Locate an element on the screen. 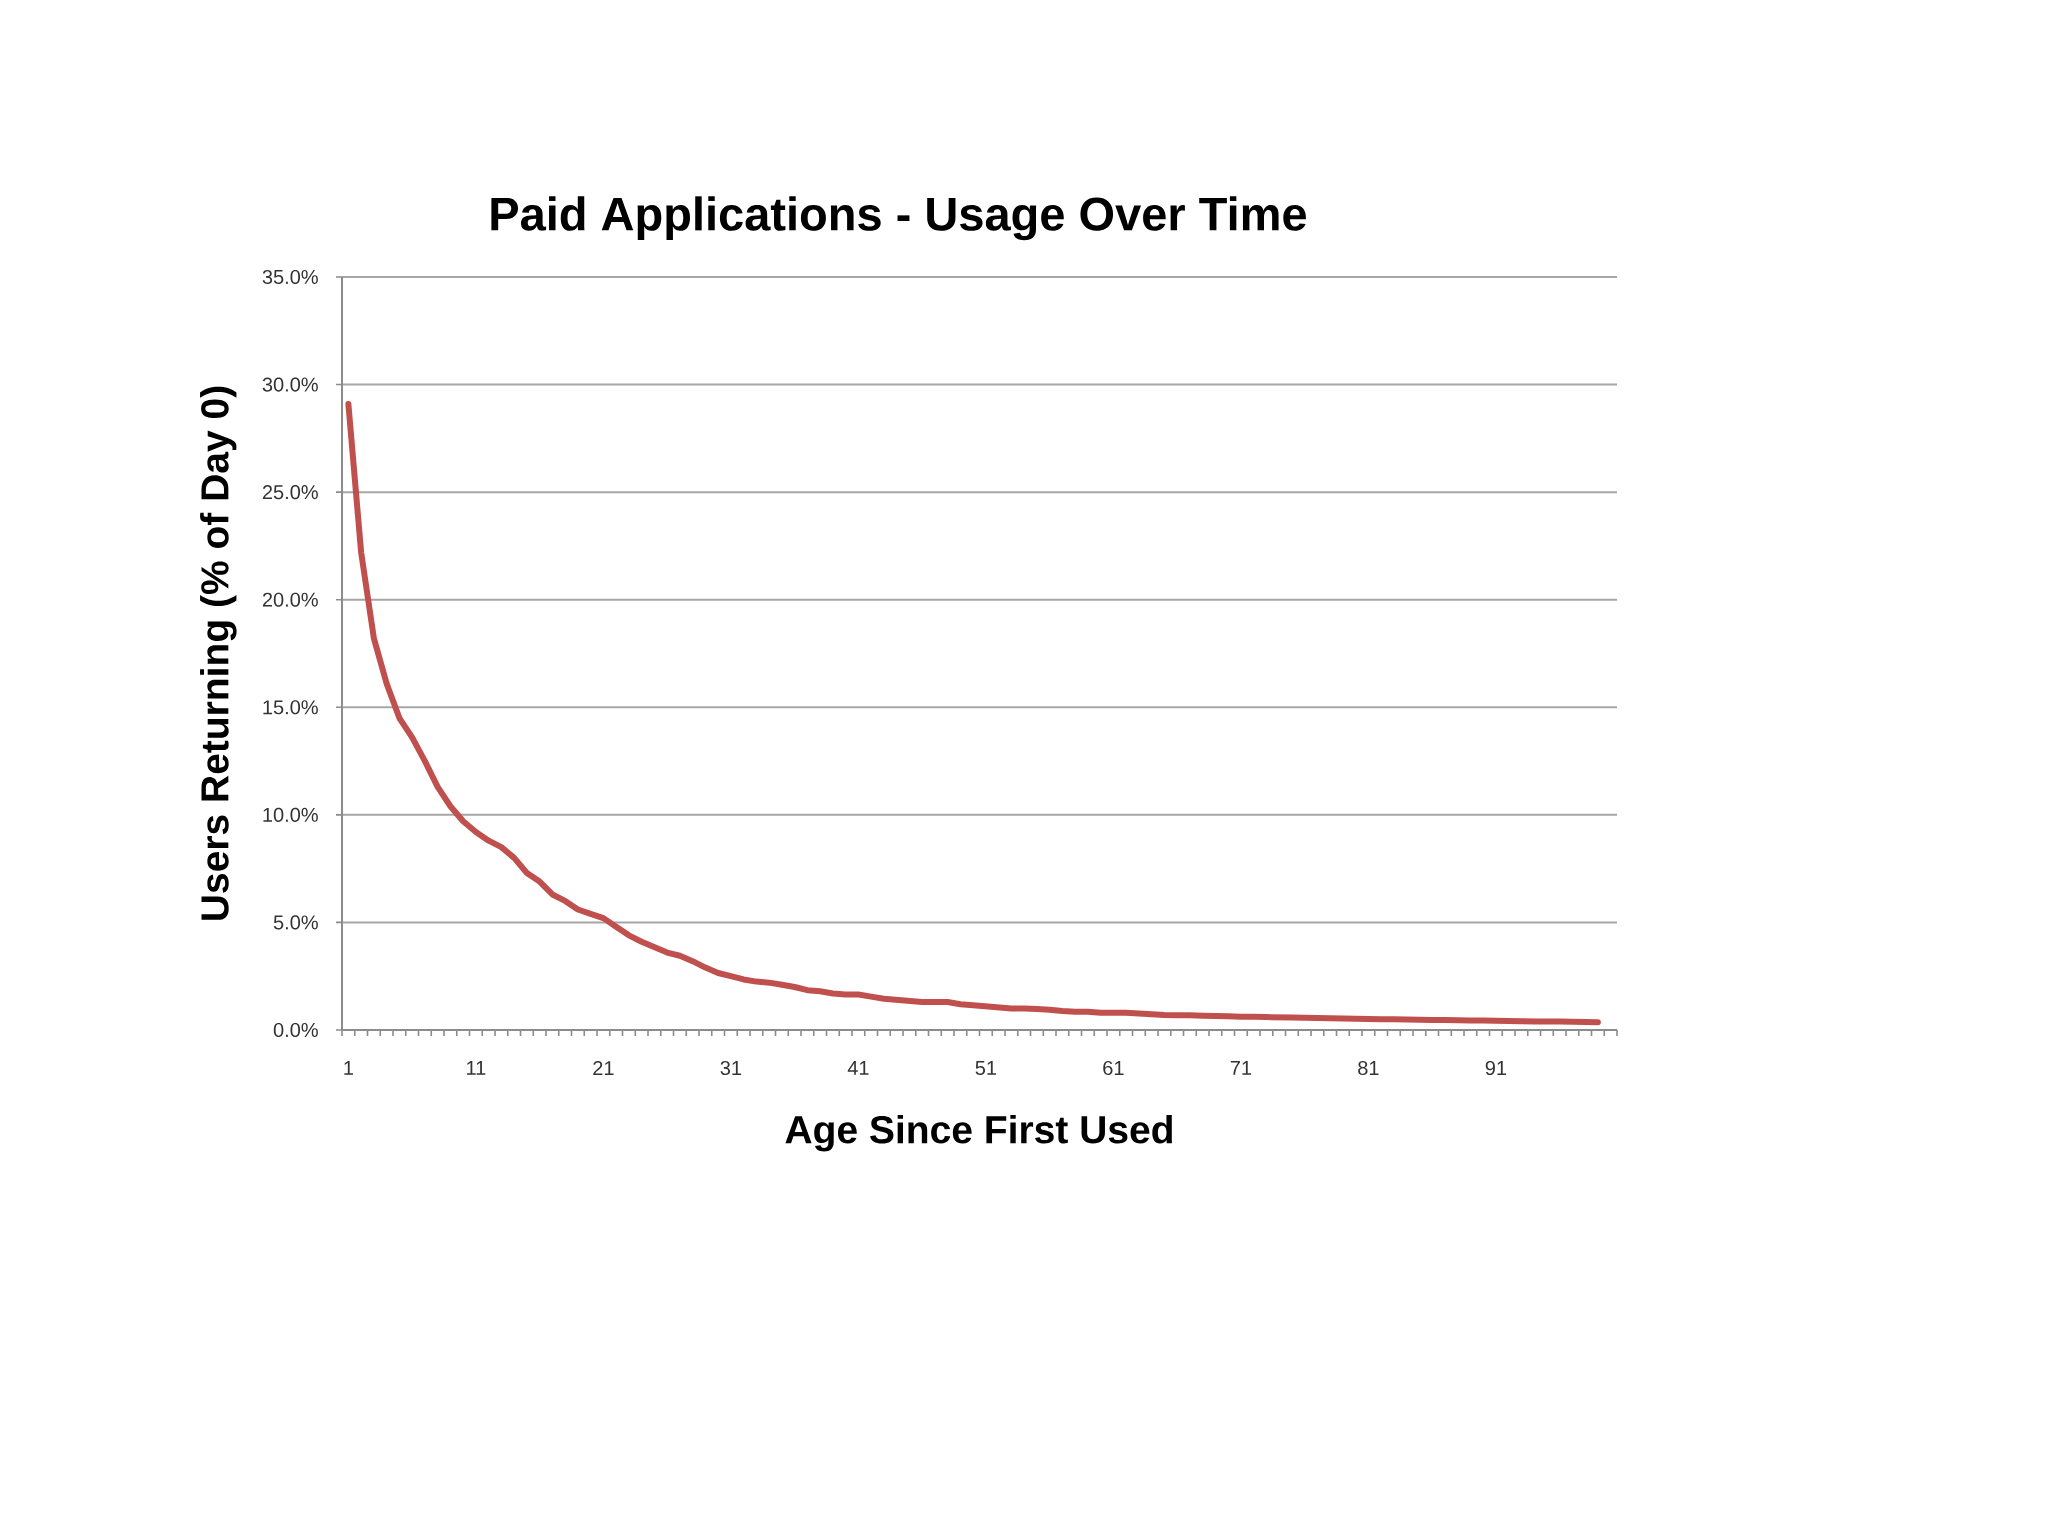 The image size is (2048, 1536). x-tick-label: 41 is located at coordinates (858, 1068).